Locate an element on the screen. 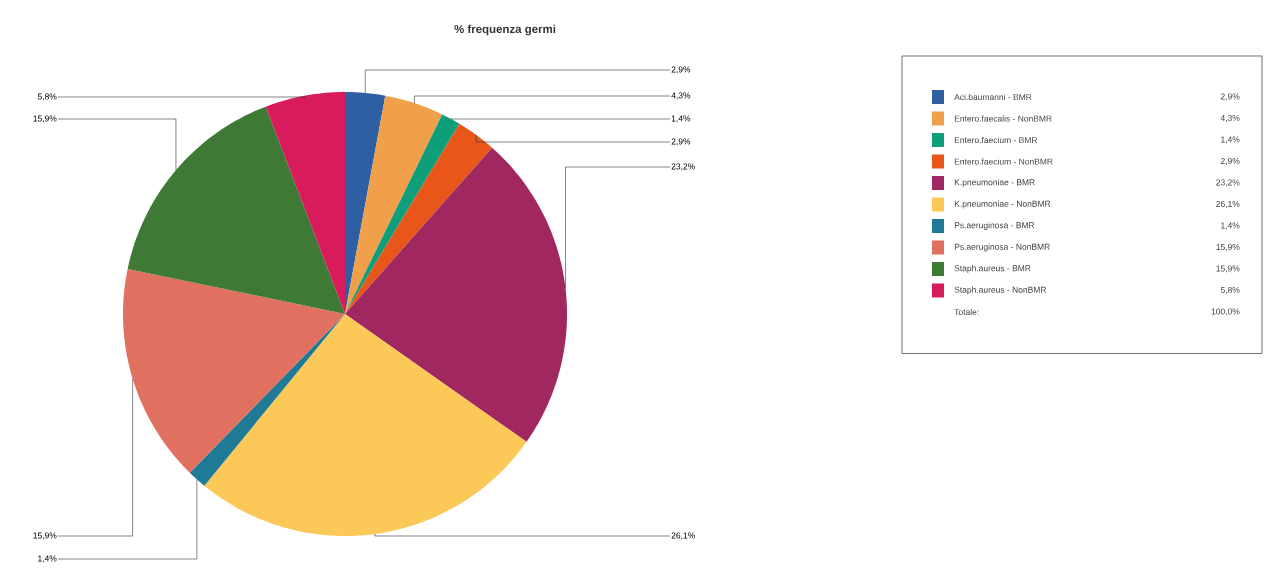 The image size is (1277, 569). data-label: 5,8% is located at coordinates (47, 97).